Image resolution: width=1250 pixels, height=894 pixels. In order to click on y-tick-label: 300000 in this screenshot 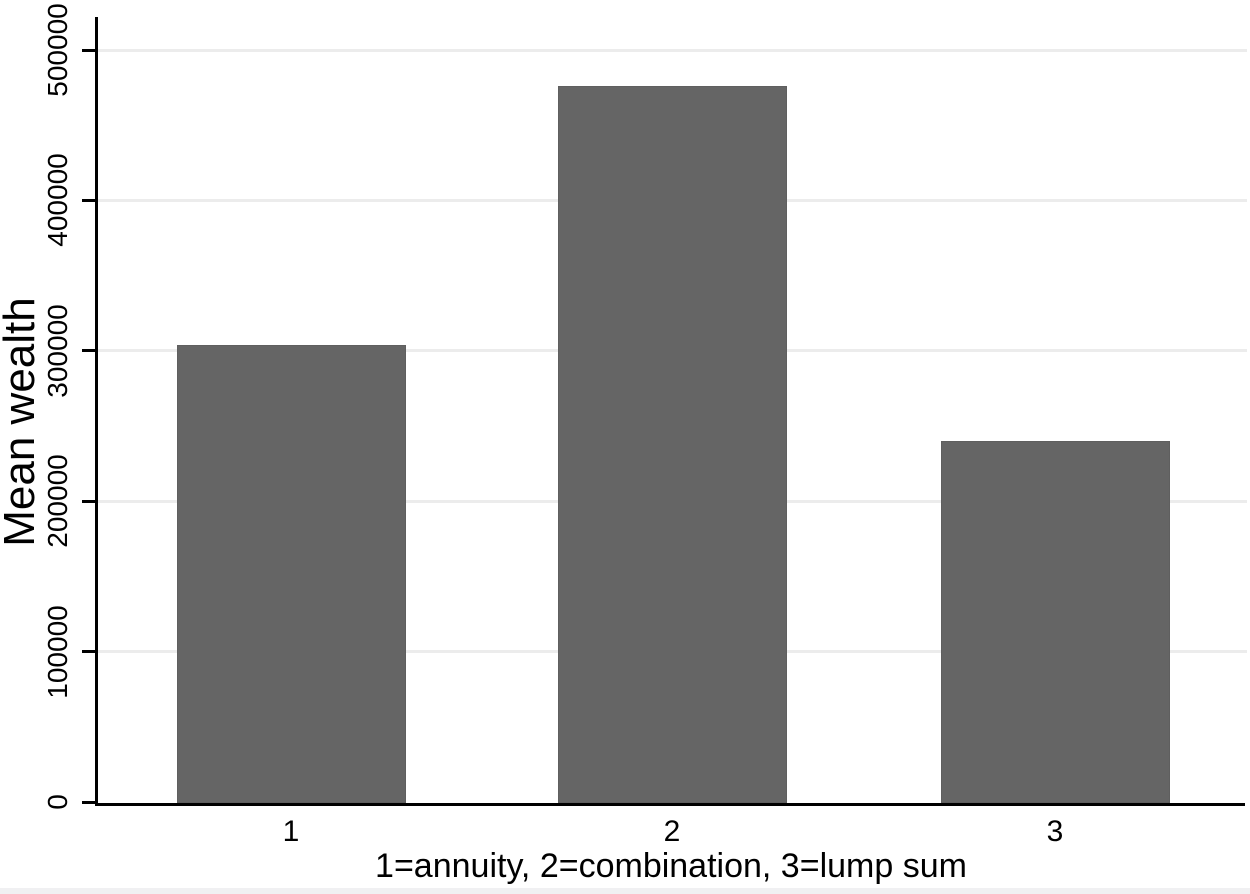, I will do `click(57, 351)`.